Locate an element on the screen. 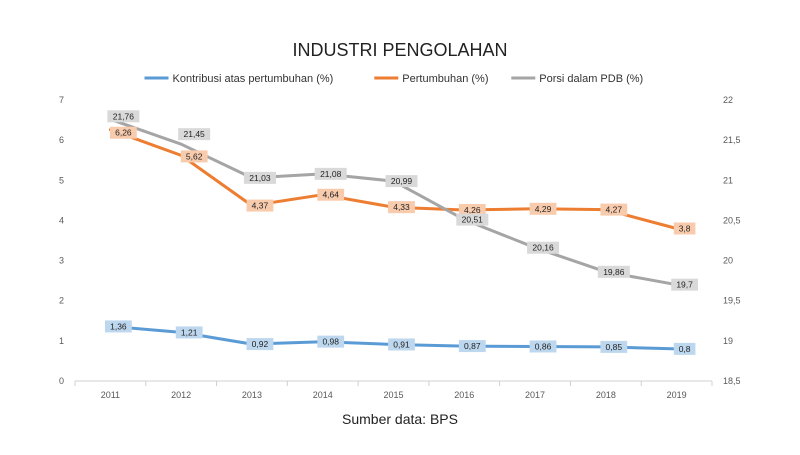  data-label: 5,62 is located at coordinates (194, 156).